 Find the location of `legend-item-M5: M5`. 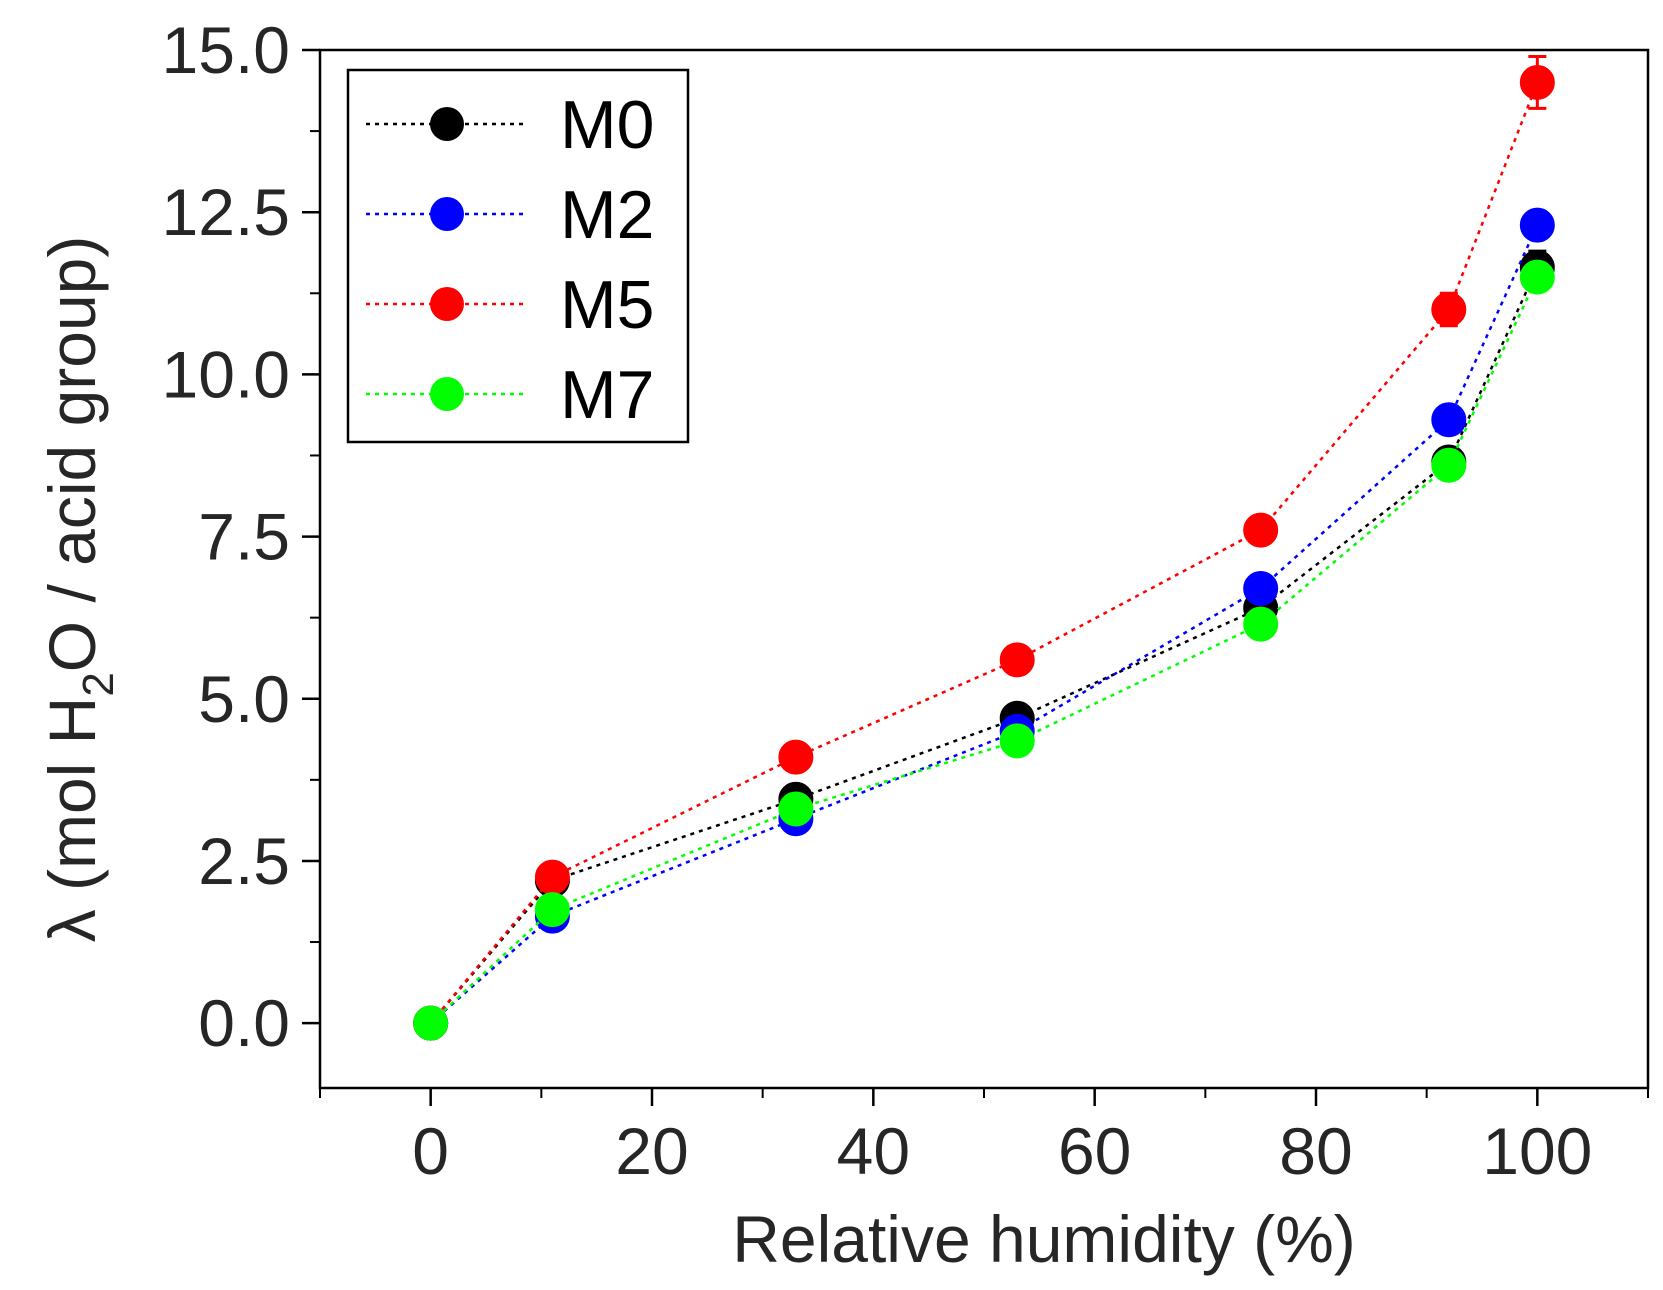

legend-item-M5: M5 is located at coordinates (510, 305).